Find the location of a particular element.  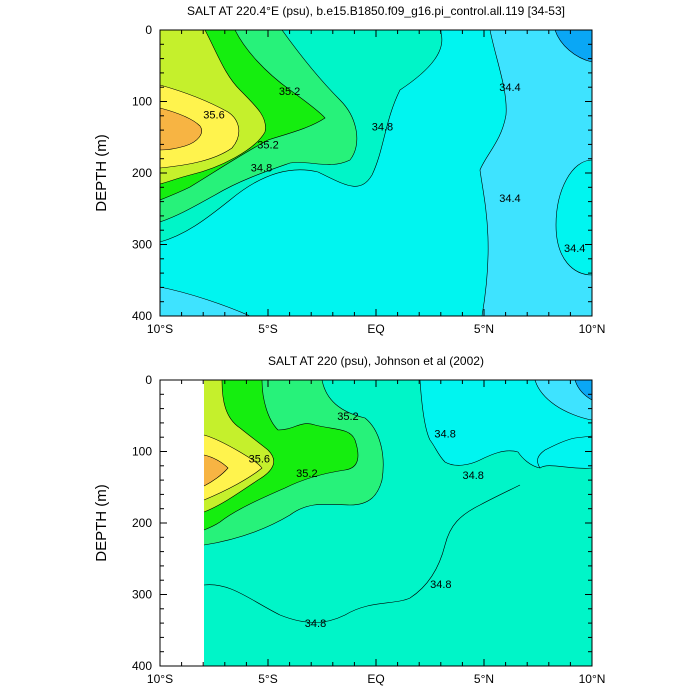

bottom-x-tick-label: 5°N is located at coordinates (484, 679).